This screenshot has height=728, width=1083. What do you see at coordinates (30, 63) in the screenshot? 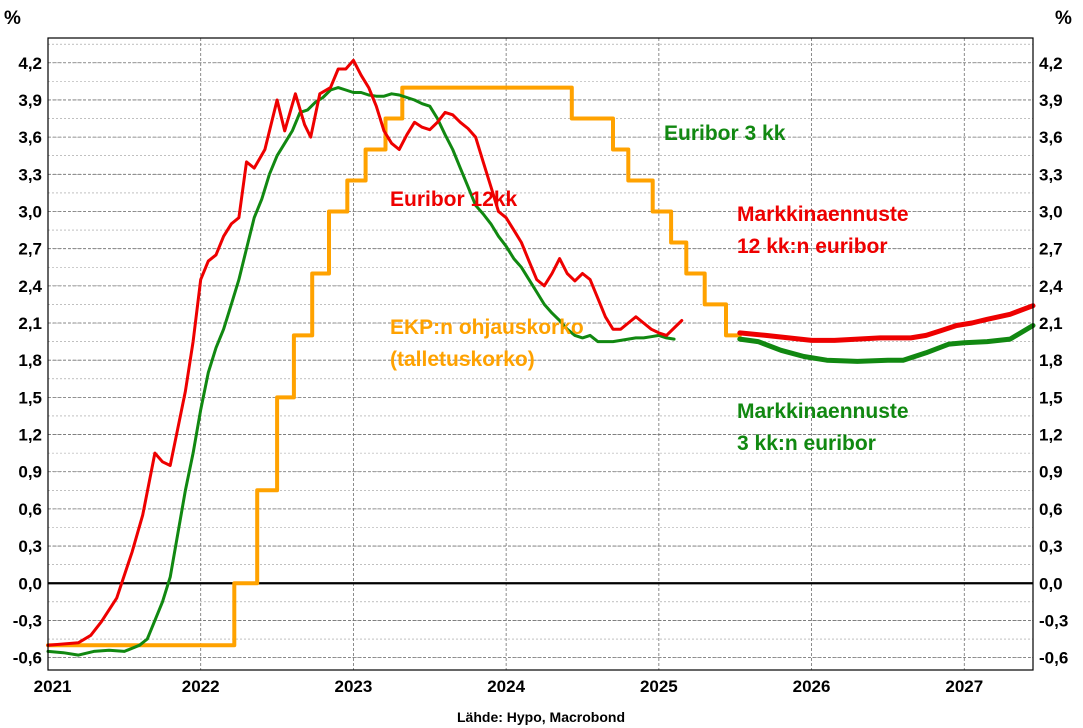
I see `y-tick-label-left: 4,2` at bounding box center [30, 63].